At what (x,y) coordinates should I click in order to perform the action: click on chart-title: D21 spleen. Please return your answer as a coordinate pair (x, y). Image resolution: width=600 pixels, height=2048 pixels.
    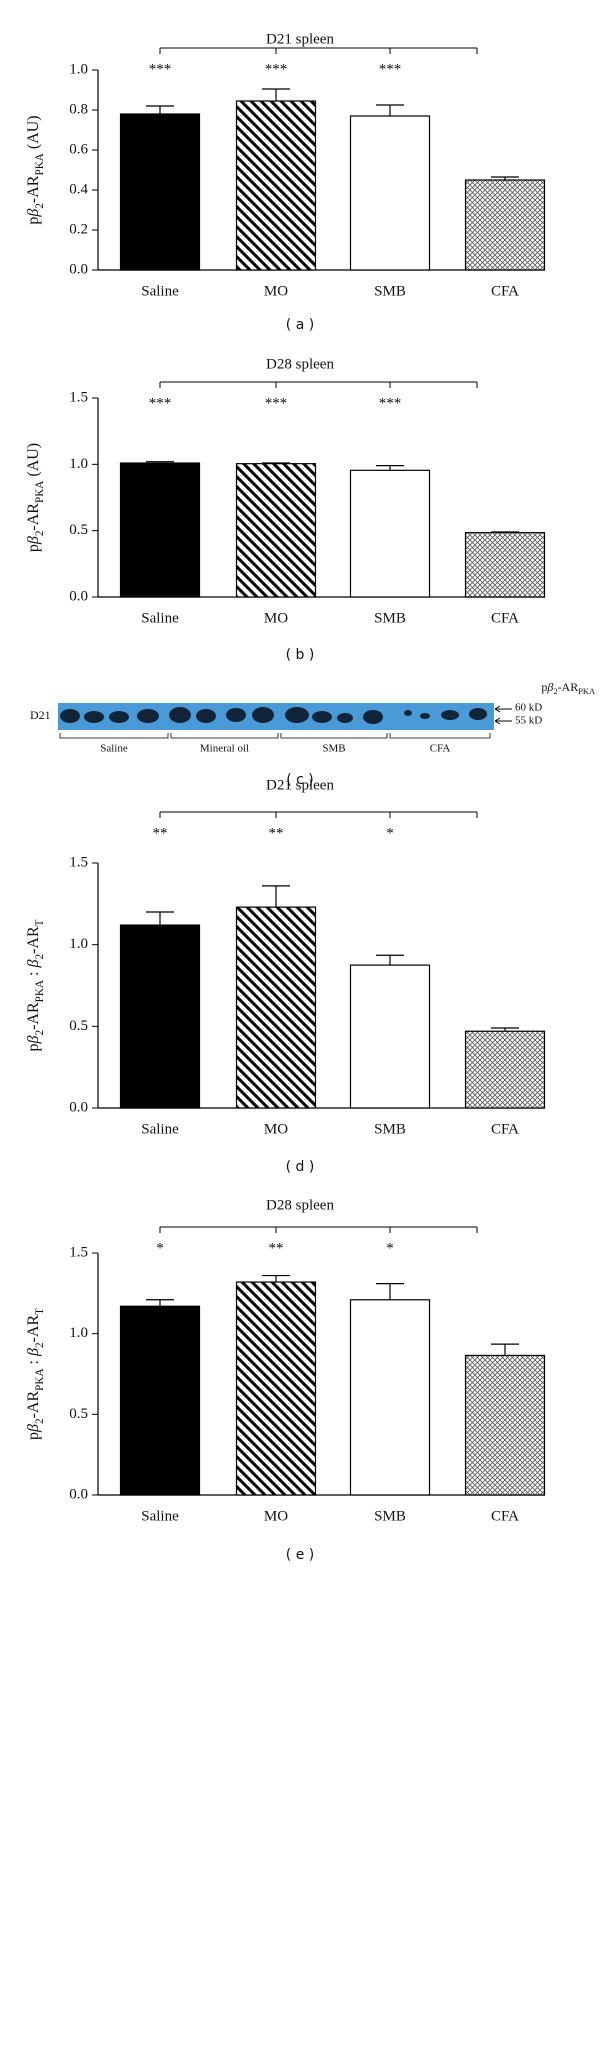
    Looking at the image, I should click on (300, 785).